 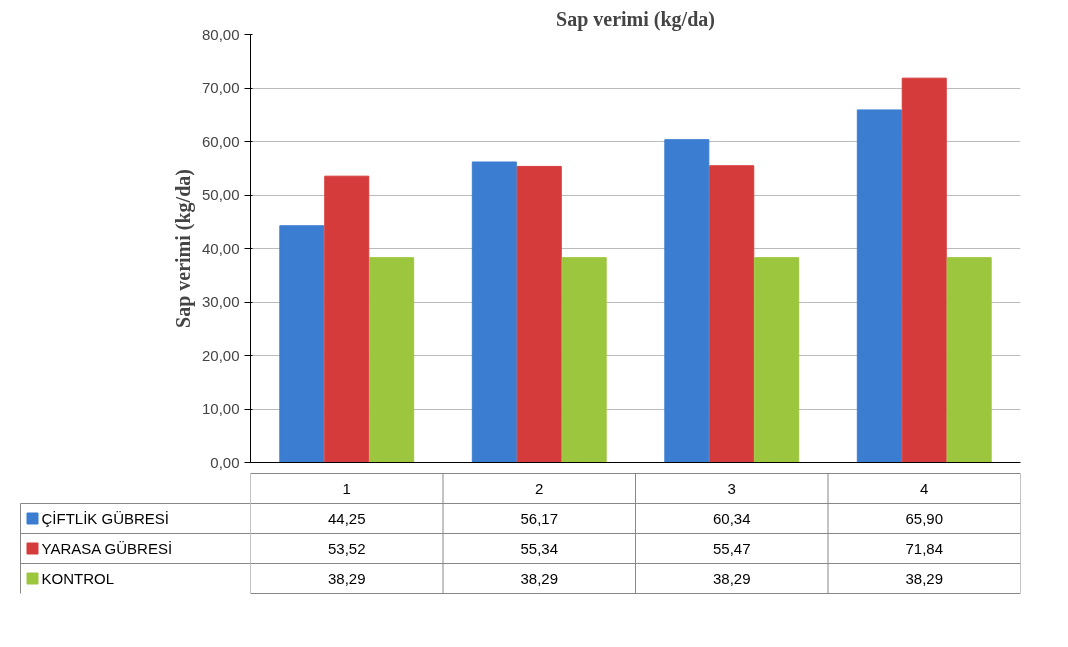 I want to click on data-label: 44,25, so click(x=346, y=518).